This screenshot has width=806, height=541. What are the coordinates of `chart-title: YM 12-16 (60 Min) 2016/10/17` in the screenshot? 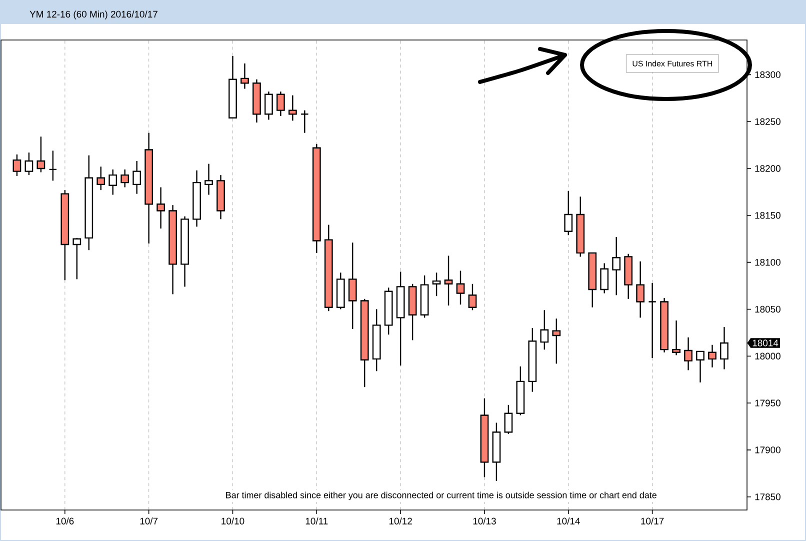 It's located at (94, 15).